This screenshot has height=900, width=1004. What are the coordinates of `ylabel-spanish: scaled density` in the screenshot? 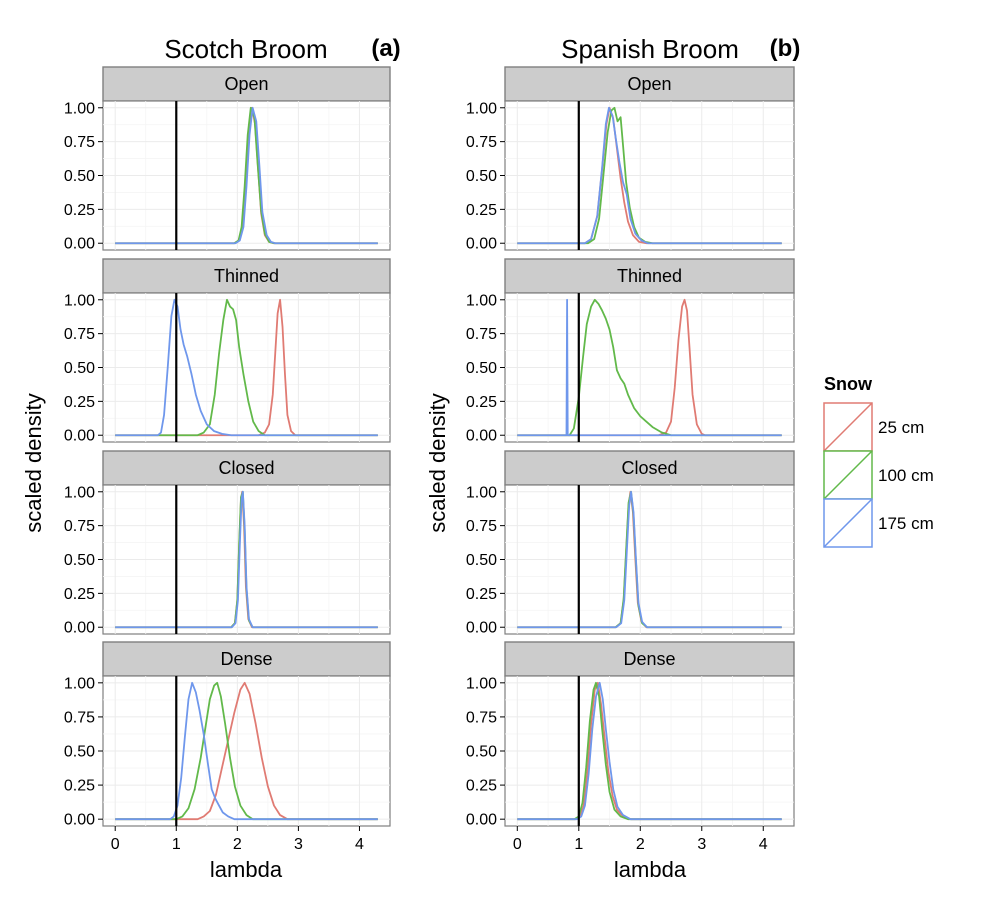 It's located at (437, 462).